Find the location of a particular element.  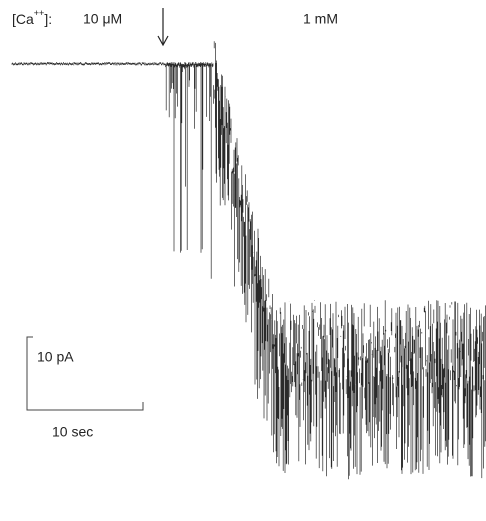

concentration-label: [Ca++]: is located at coordinates (32, 17).